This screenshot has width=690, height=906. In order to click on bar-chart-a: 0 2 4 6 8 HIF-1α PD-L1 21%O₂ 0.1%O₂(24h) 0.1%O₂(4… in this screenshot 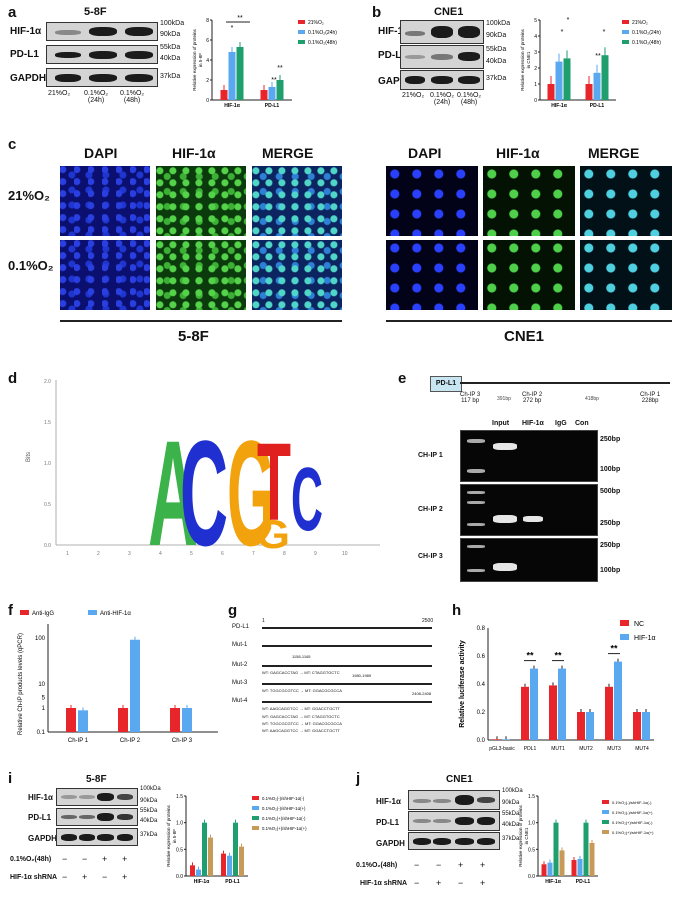, I will do `click(264, 62)`.